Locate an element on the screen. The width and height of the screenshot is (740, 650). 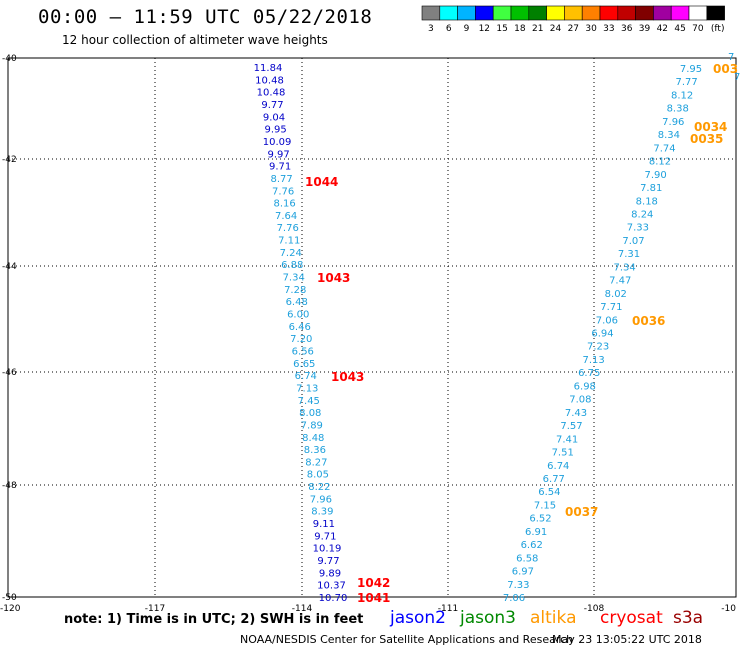
pass-time-label: 1041 is located at coordinates (373, 598).